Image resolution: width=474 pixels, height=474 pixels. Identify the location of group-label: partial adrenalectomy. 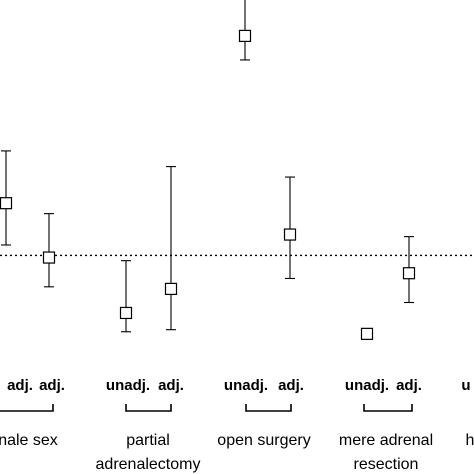
(148, 452).